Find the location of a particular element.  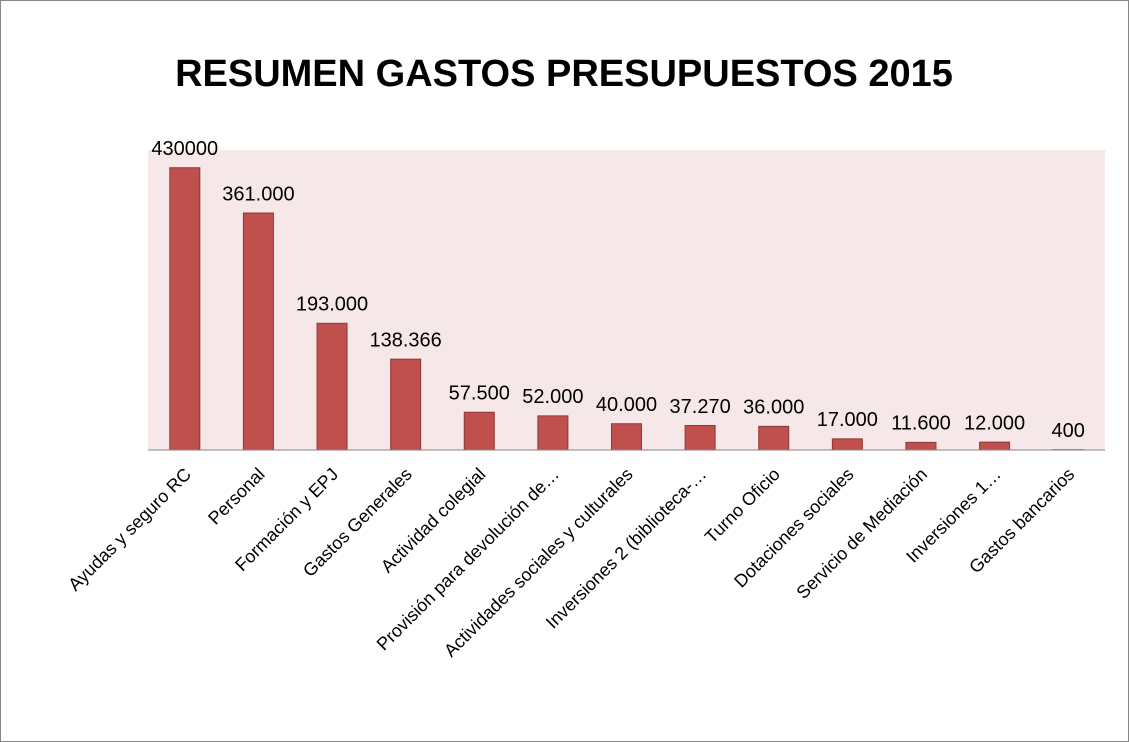

data-label: 57.500 is located at coordinates (479, 394).